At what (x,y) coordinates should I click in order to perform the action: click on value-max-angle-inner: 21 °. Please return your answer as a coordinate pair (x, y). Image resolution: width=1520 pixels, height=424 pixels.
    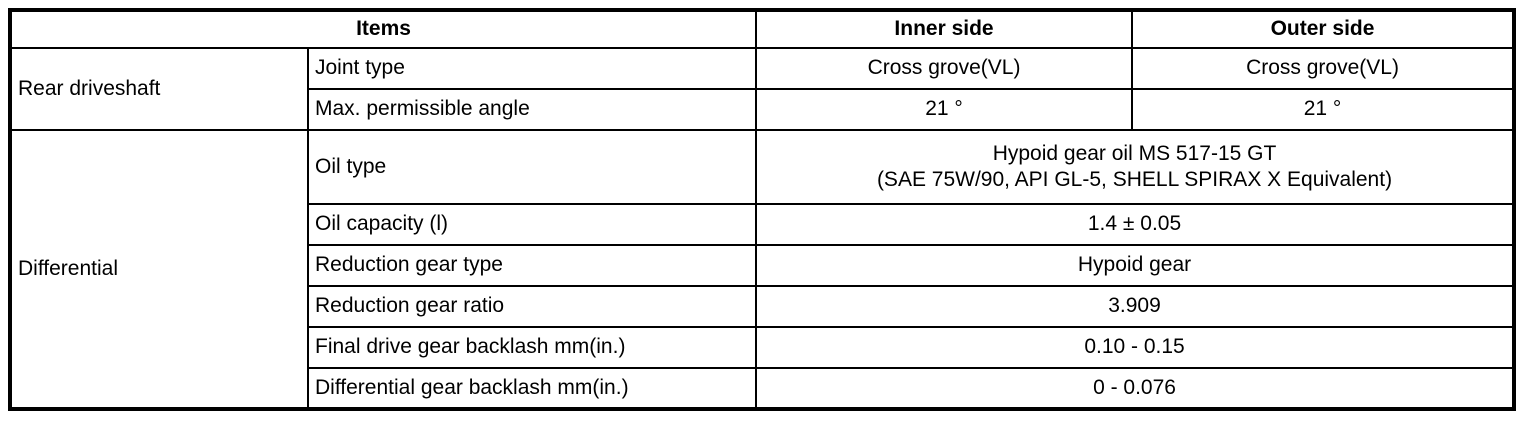
    Looking at the image, I should click on (944, 109).